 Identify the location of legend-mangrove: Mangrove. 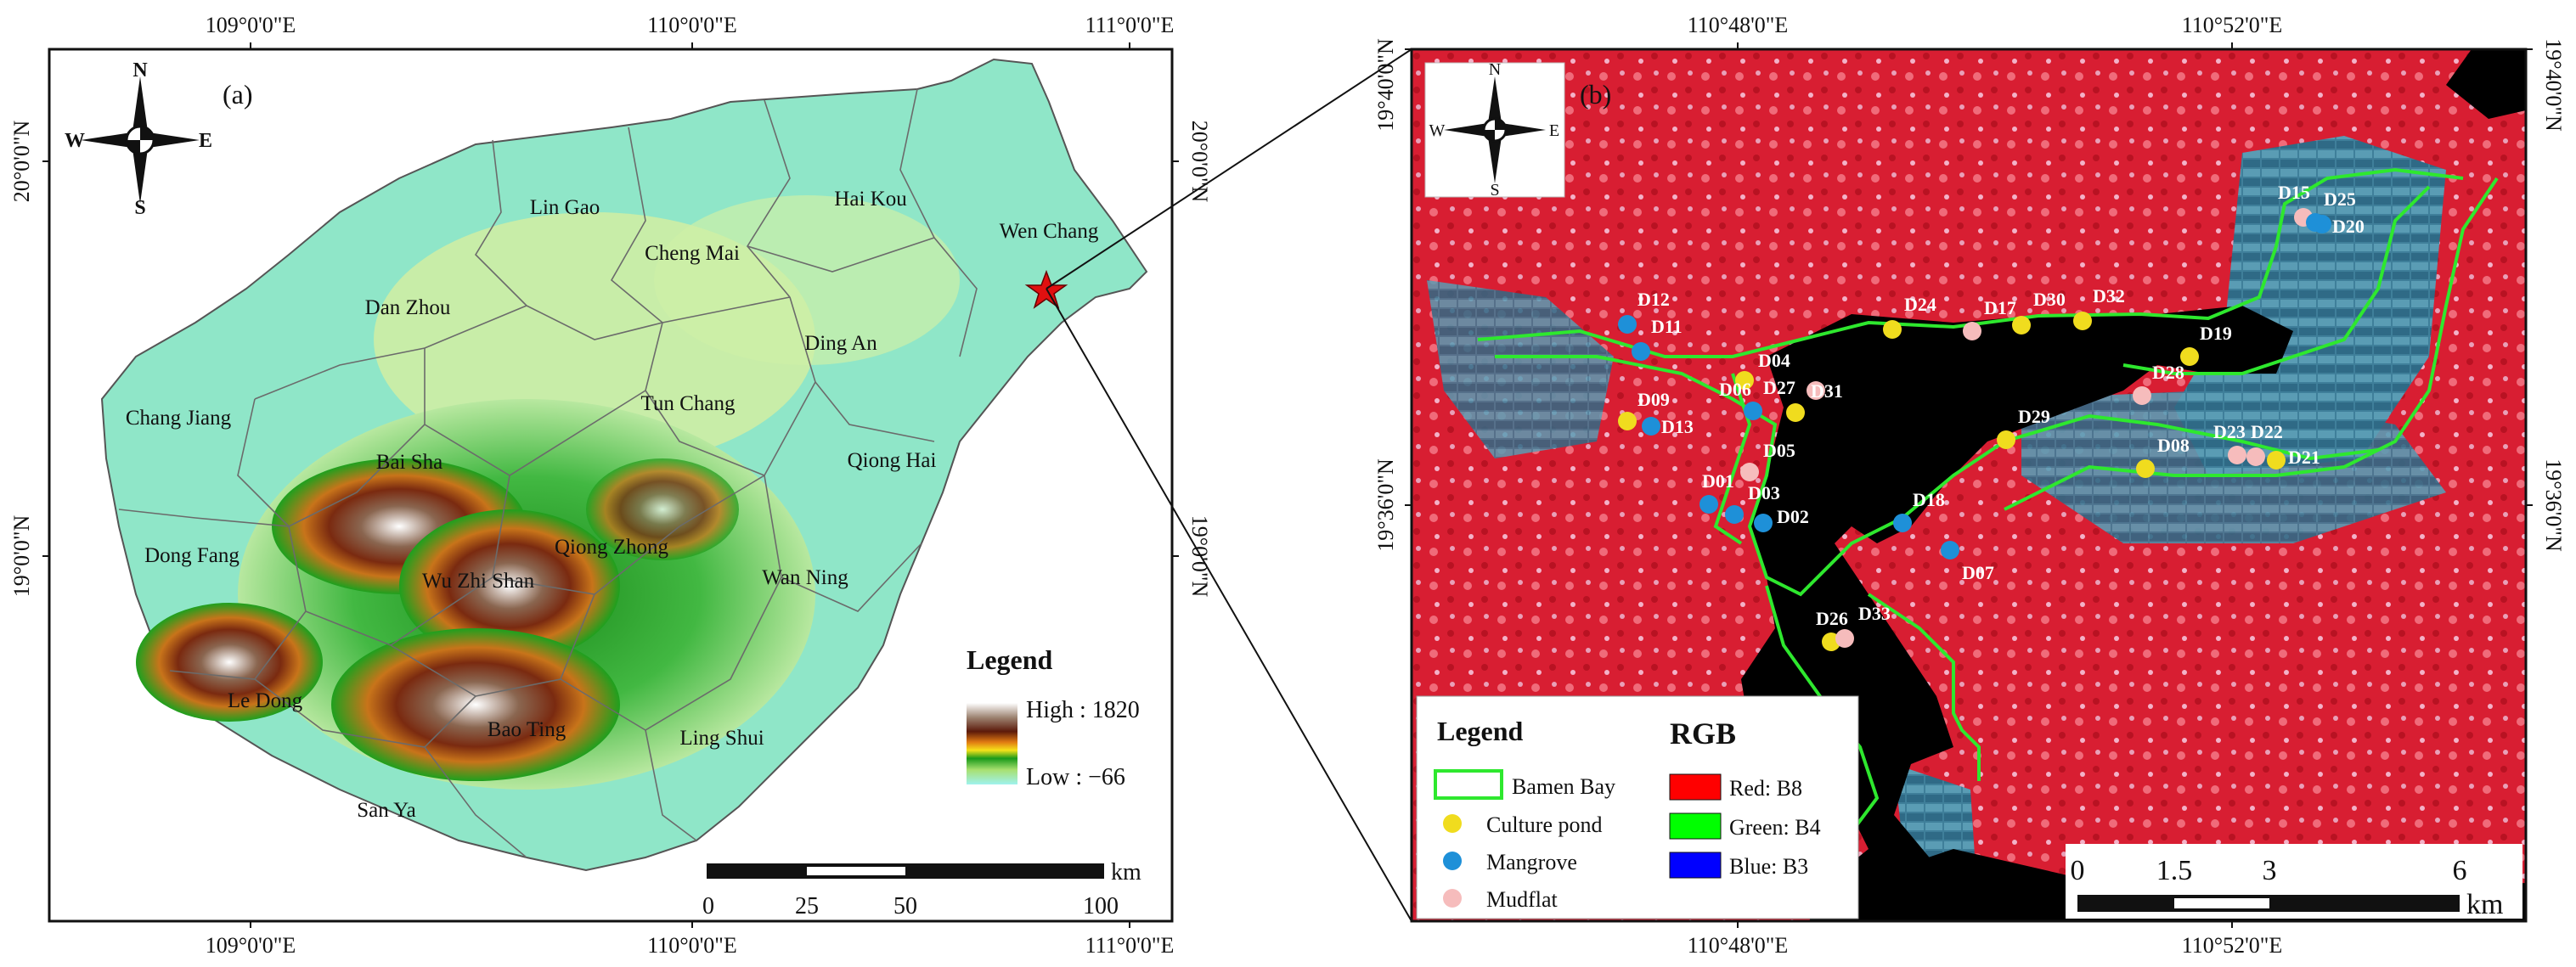
(1531, 862).